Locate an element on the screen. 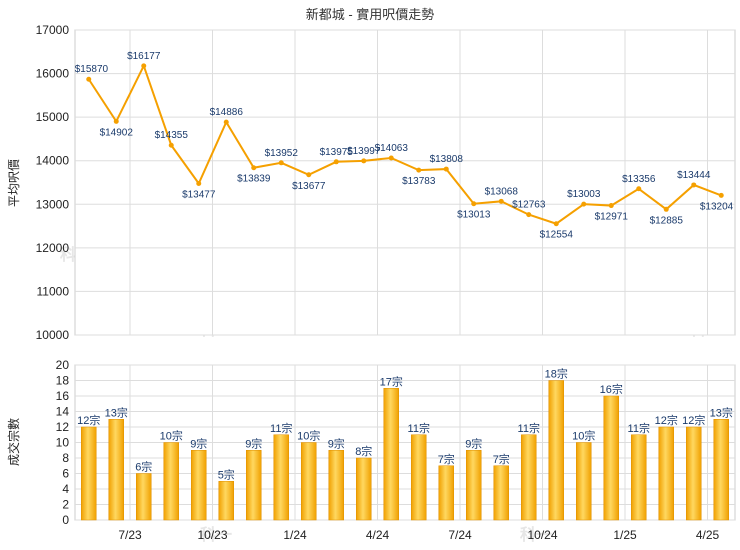 The width and height of the screenshot is (740, 550). transaction-data-label: 6宗 is located at coordinates (143, 467).